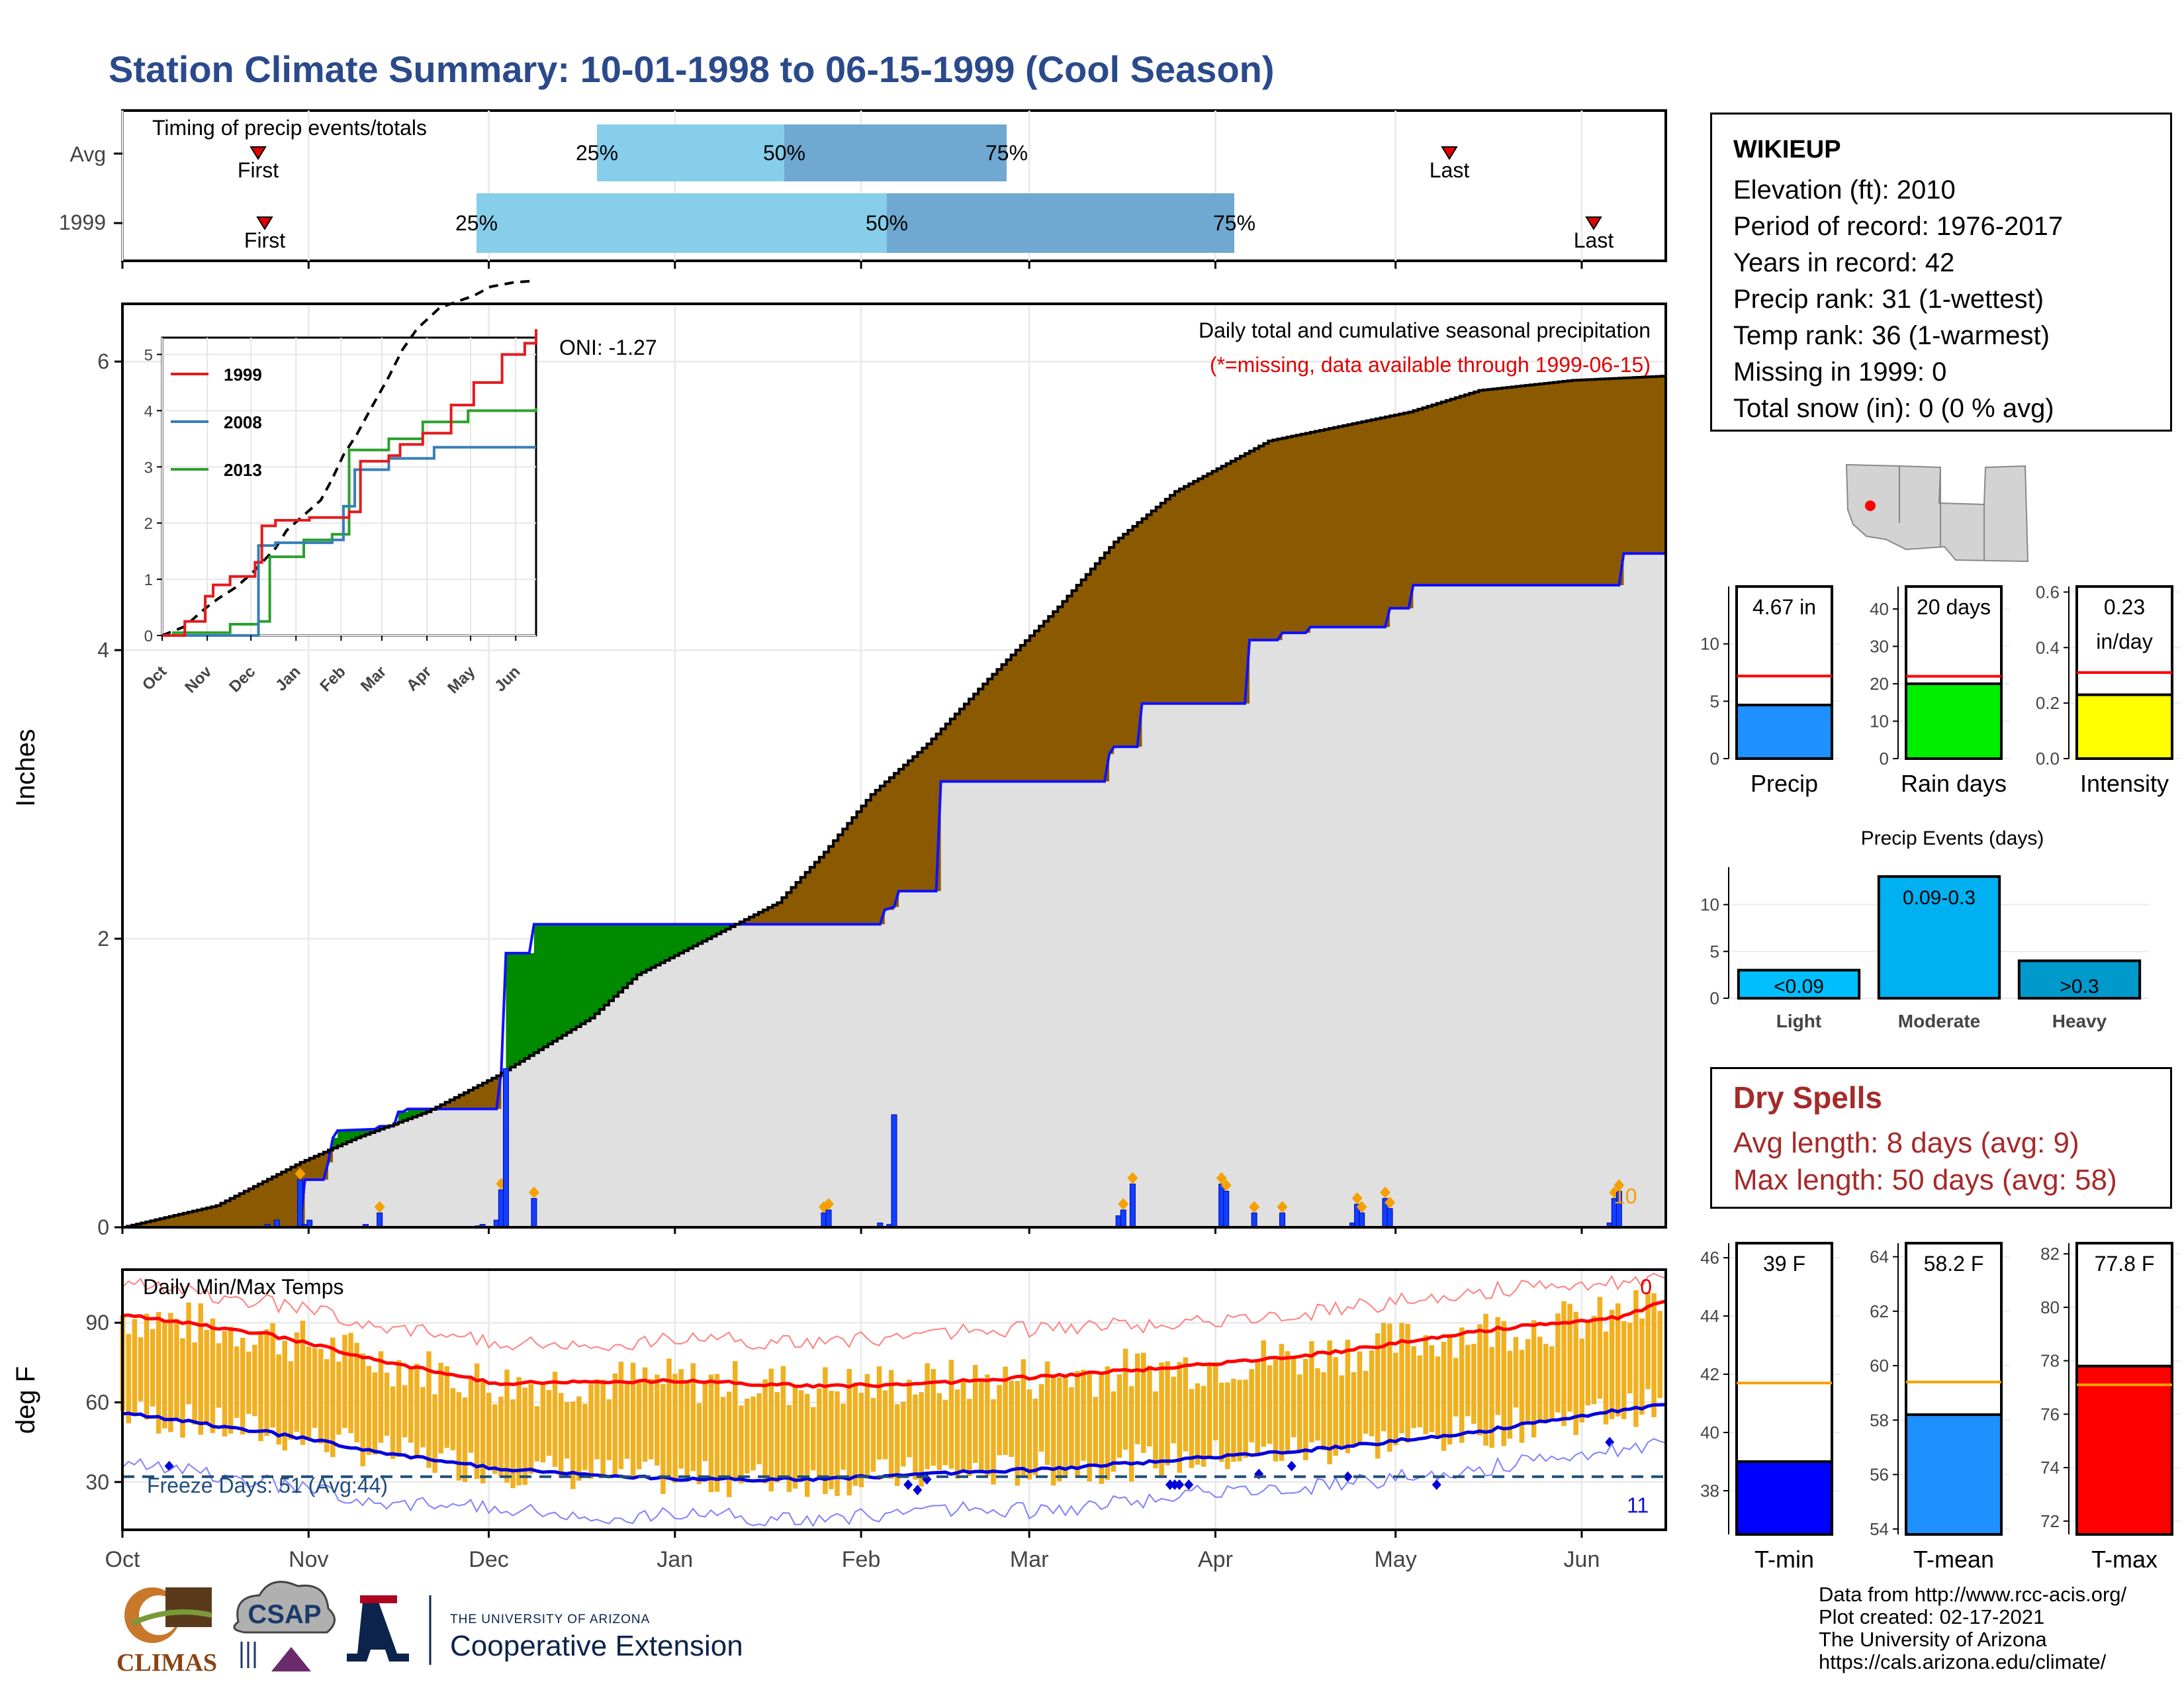 This screenshot has width=2184, height=1688. I want to click on legend-2008: 2008, so click(243, 422).